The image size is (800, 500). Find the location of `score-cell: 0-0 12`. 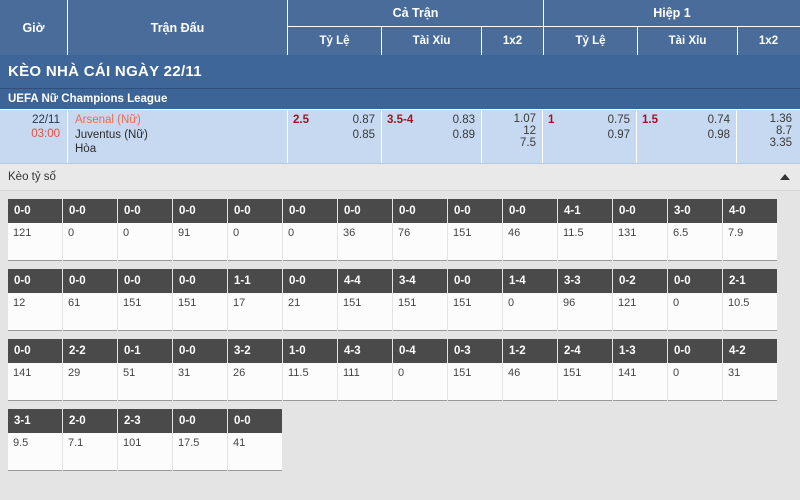

score-cell: 0-0 12 is located at coordinates (35, 304).